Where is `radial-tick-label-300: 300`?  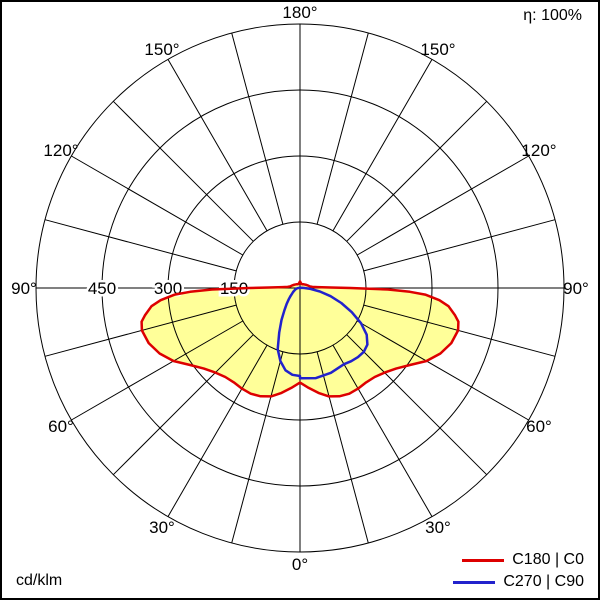 radial-tick-label-300: 300 is located at coordinates (168, 288).